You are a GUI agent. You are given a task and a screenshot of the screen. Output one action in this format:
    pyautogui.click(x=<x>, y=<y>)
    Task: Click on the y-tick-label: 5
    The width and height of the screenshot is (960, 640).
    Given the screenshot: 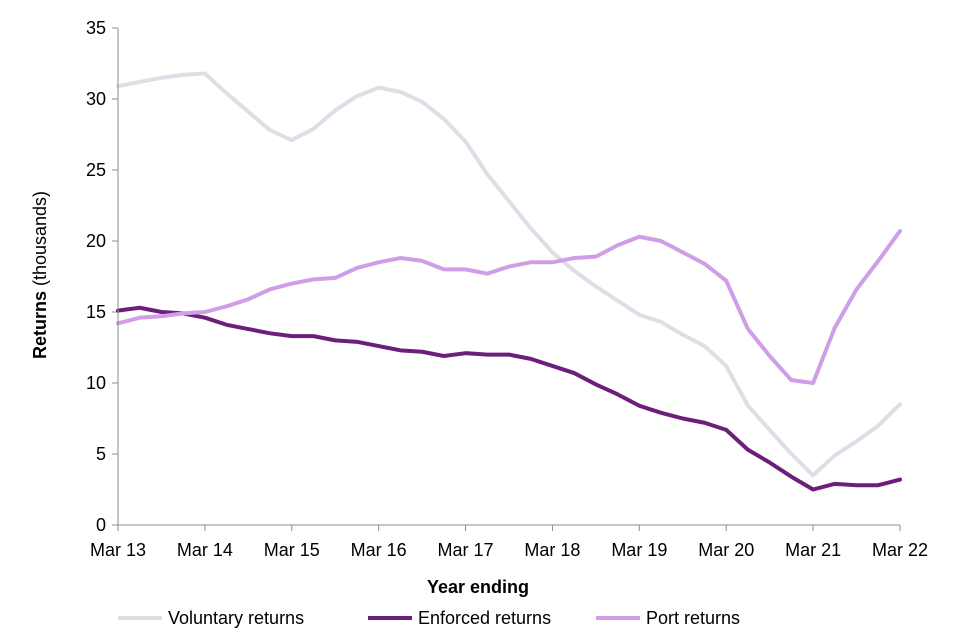 What is the action you would take?
    pyautogui.click(x=101, y=454)
    